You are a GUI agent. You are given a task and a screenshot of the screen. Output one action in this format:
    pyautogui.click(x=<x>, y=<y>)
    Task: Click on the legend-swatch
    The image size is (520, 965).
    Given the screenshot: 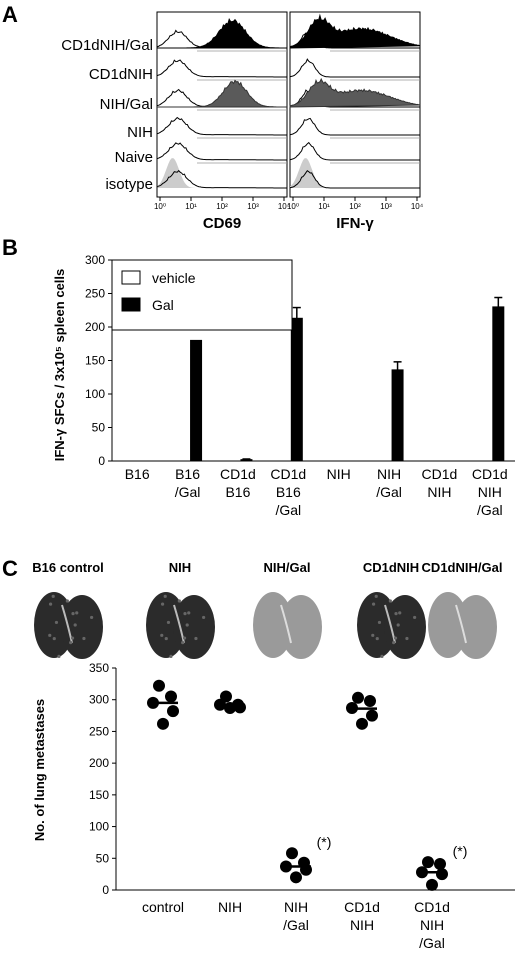 What is the action you would take?
    pyautogui.click(x=131, y=277)
    